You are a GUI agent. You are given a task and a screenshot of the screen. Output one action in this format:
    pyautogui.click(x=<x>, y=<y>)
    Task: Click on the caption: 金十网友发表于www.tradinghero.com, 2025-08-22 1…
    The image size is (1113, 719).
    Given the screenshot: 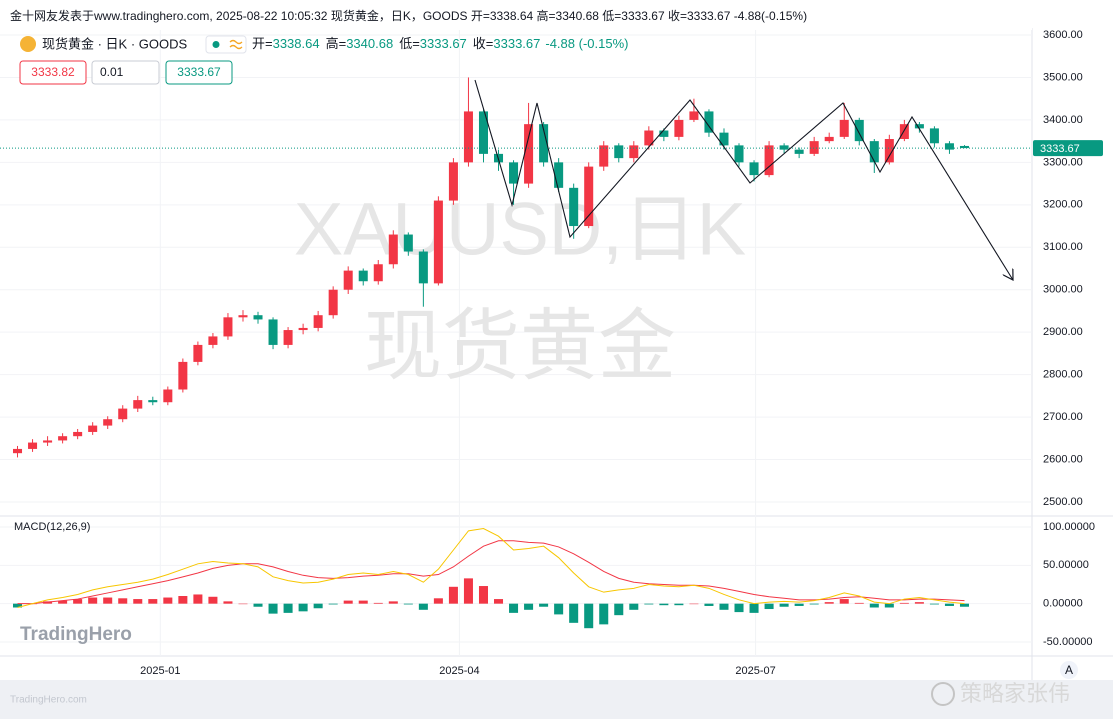 What is the action you would take?
    pyautogui.click(x=408, y=15)
    